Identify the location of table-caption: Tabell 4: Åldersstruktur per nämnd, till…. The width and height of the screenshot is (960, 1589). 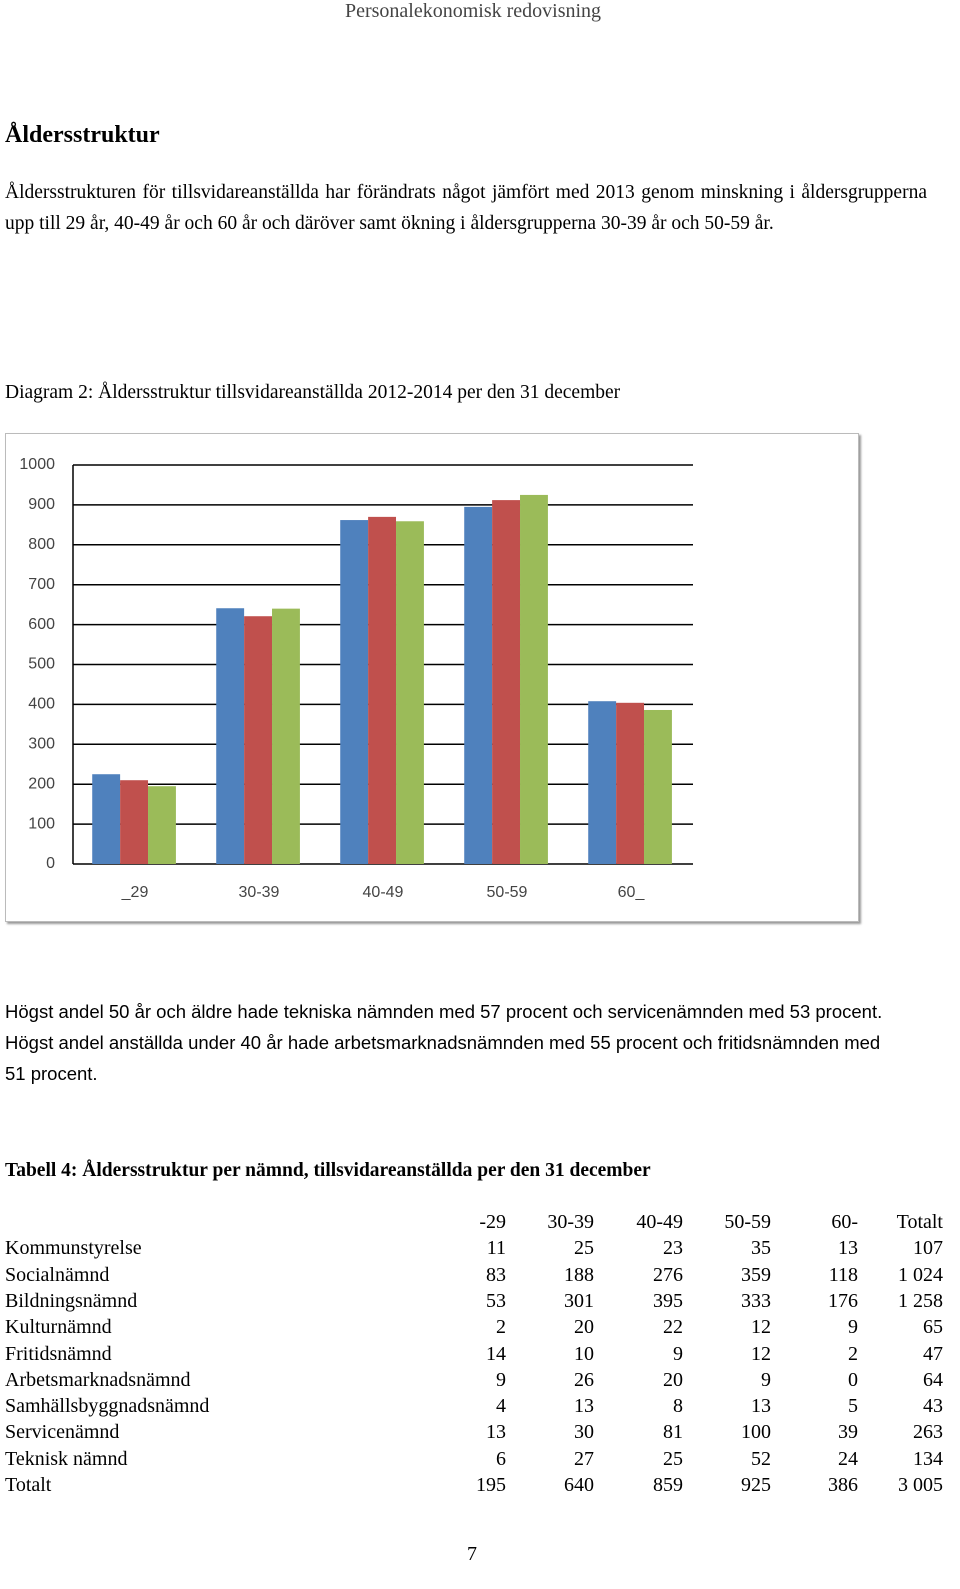
(328, 1170).